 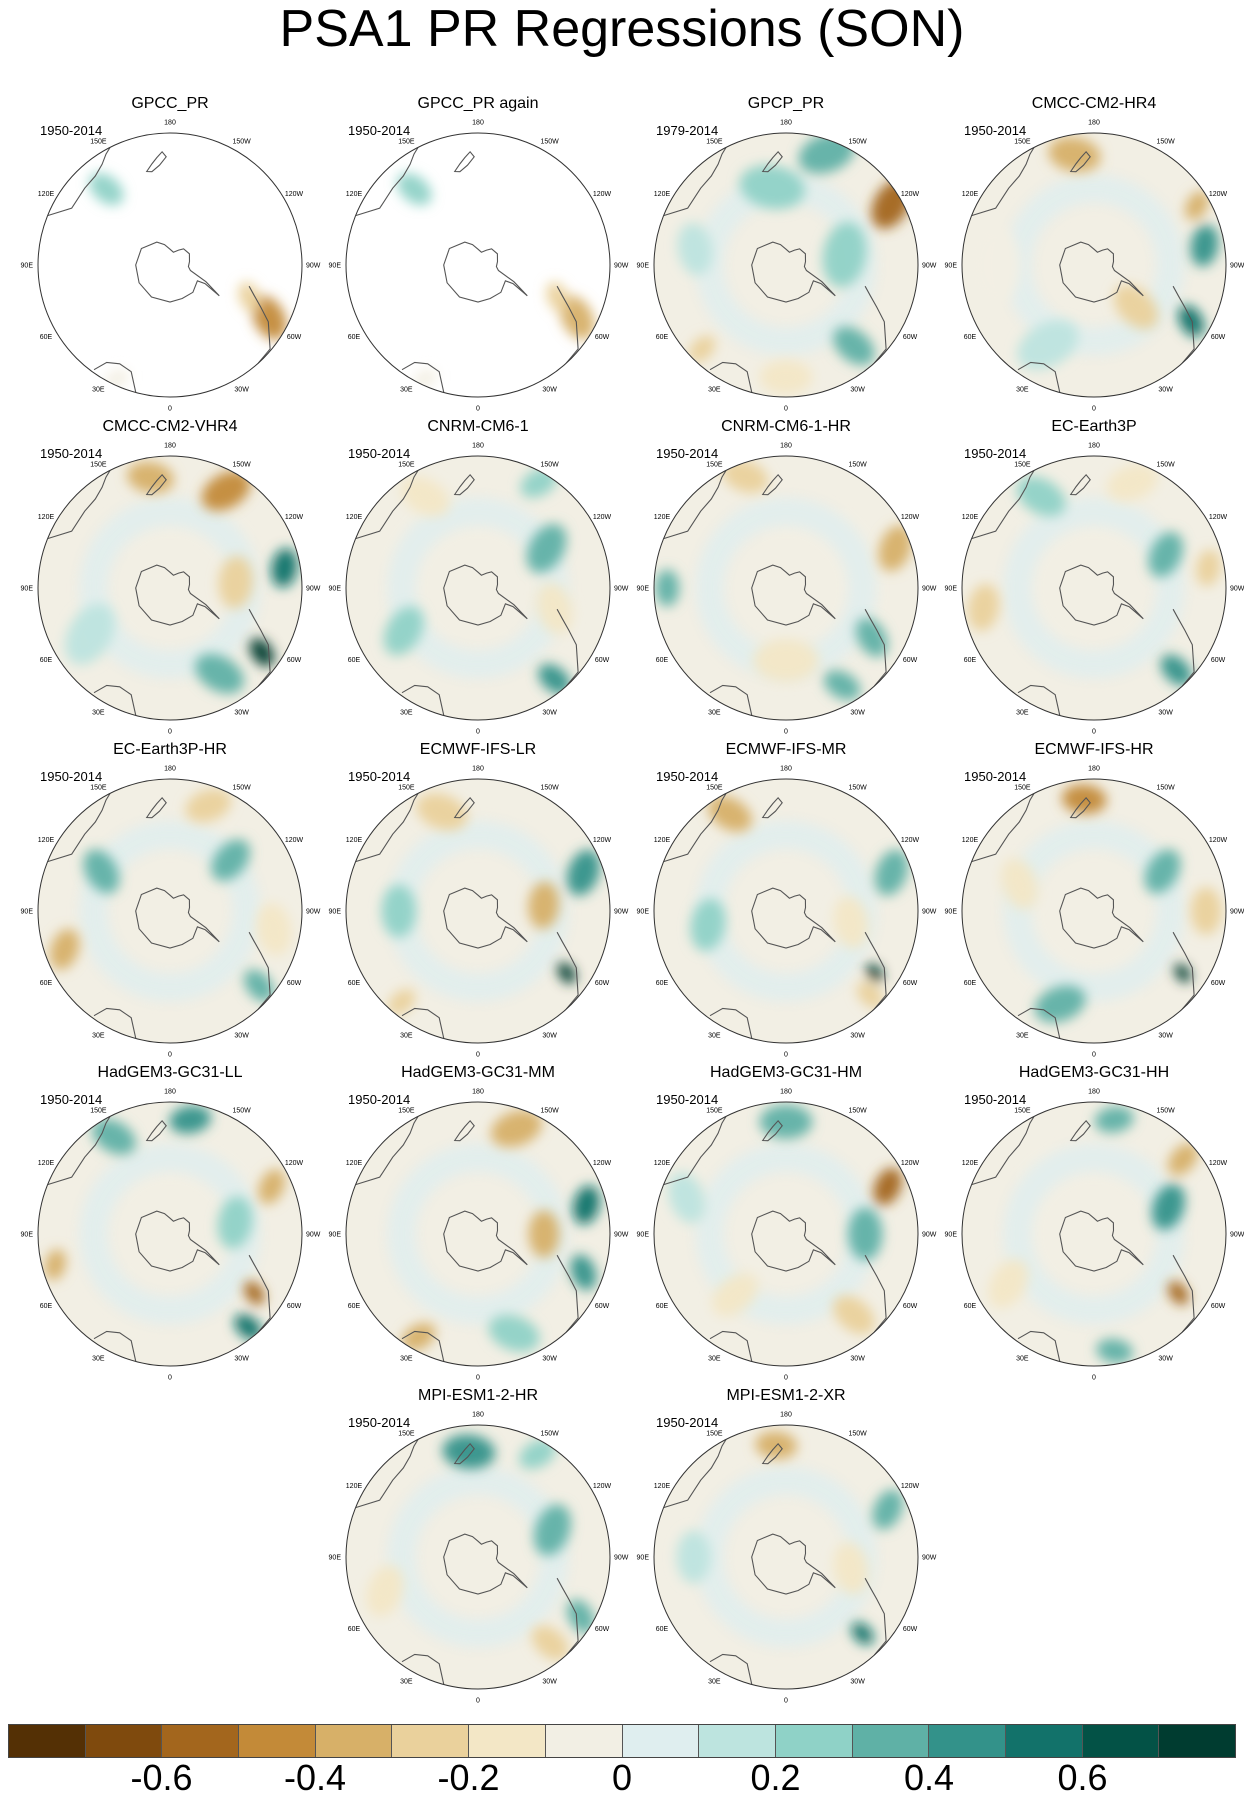 What do you see at coordinates (1218, 983) in the screenshot?
I see `longitude-label: 60W` at bounding box center [1218, 983].